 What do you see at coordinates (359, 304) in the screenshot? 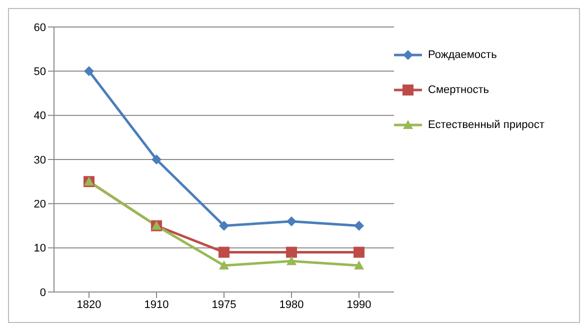
I see `x-tick-label: 1990` at bounding box center [359, 304].